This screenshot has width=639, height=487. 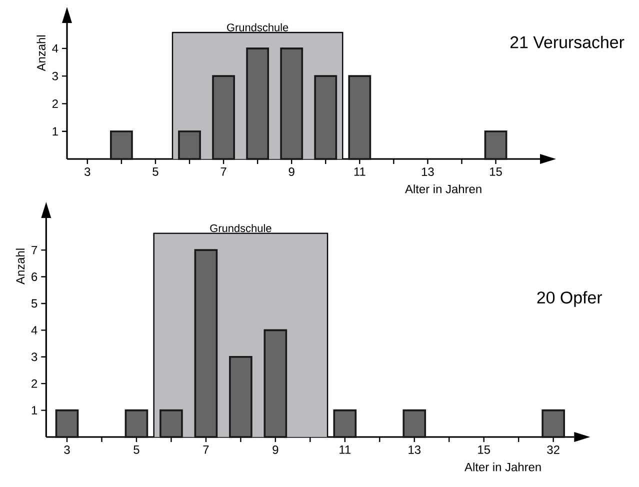 I want to click on y-tick-label: 6, so click(x=35, y=276).